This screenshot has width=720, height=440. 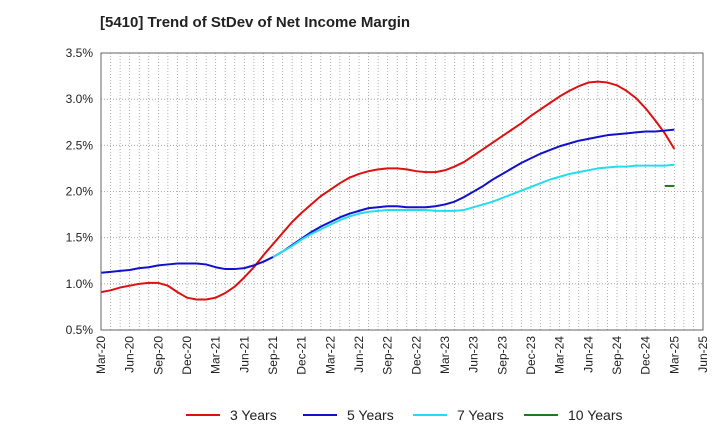 I want to click on series-line-7-years, so click(x=473, y=210).